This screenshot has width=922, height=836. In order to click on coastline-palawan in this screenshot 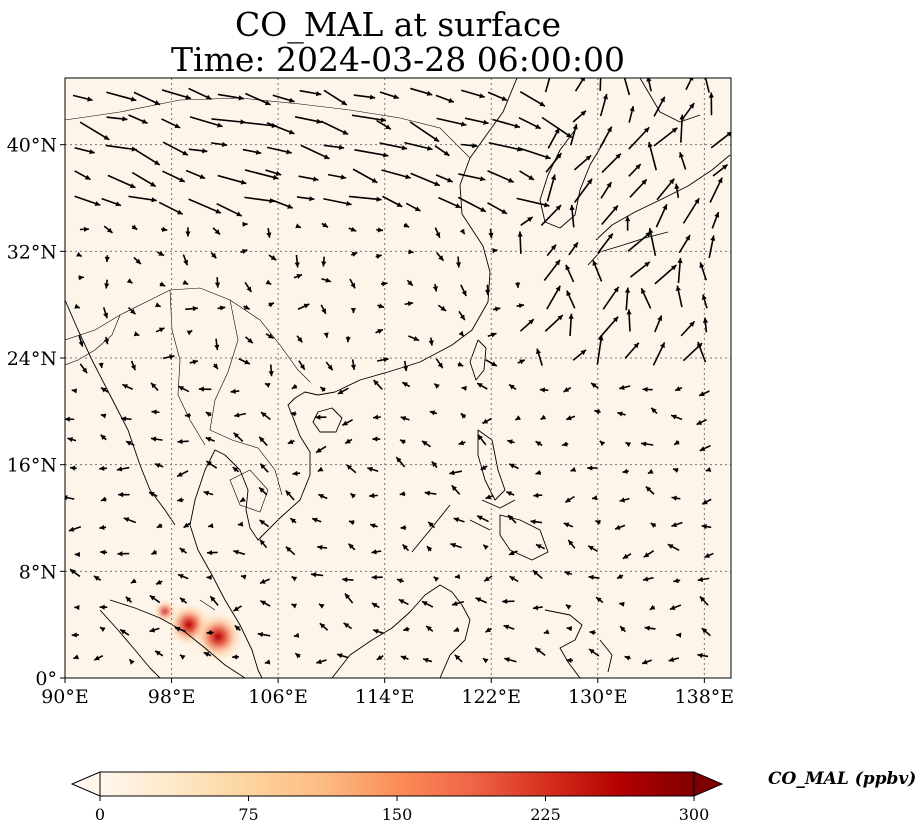, I will do `click(431, 528)`.